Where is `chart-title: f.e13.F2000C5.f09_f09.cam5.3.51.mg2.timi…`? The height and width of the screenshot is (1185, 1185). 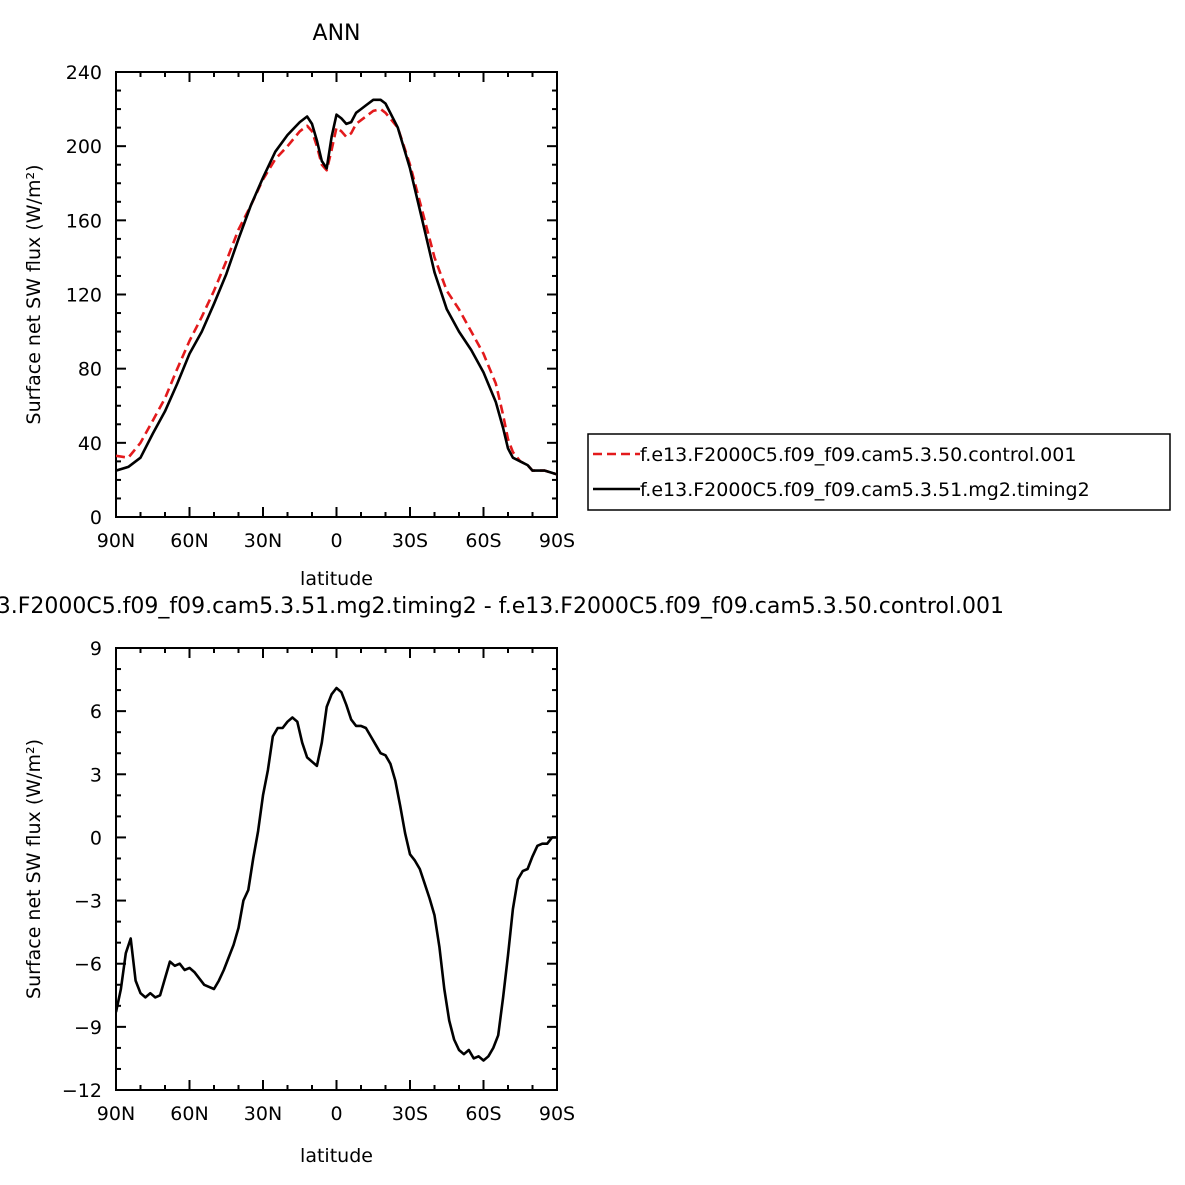
chart-title: f.e13.F2000C5.f09_f09.cam5.3.51.mg2.timi… is located at coordinates (502, 606).